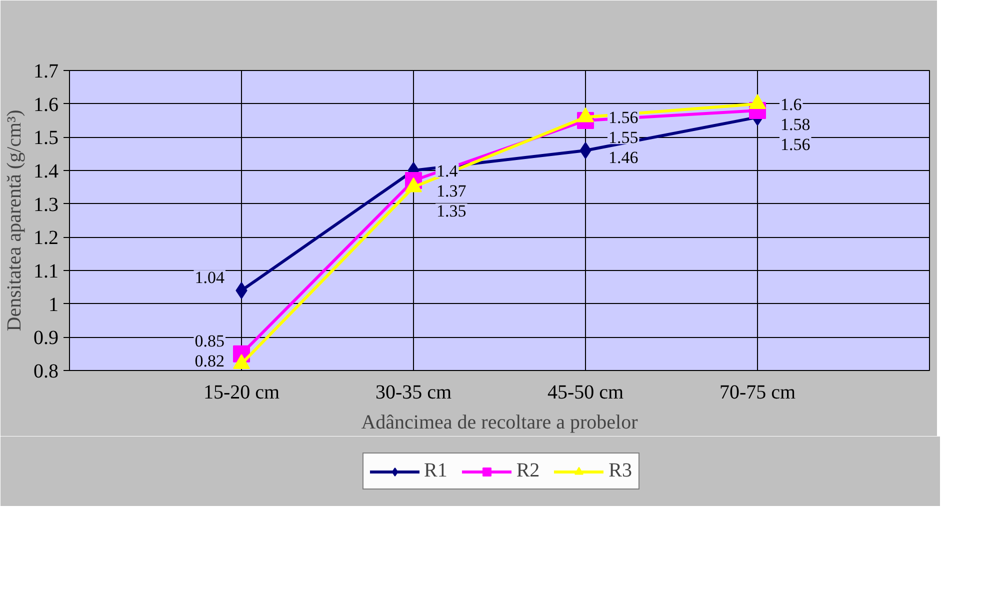 The width and height of the screenshot is (987, 590). I want to click on y-axis-title: Densitatea aparentă (g/cm³), so click(15, 221).